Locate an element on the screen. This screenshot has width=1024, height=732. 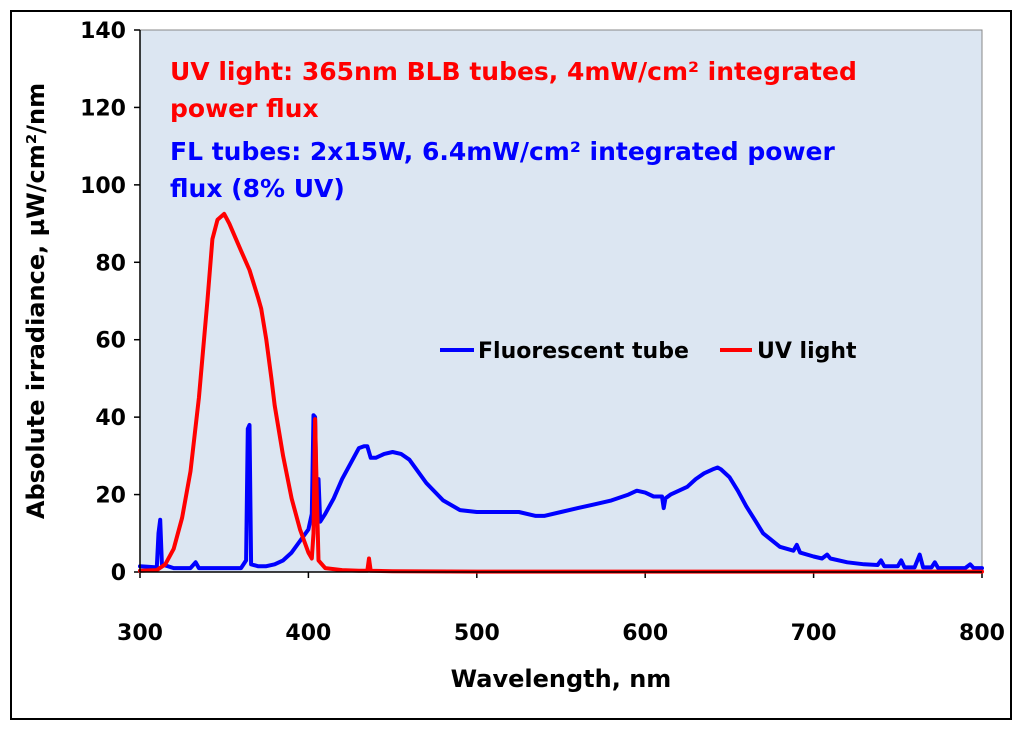
y-tick-label: 40 is located at coordinates (110, 418).